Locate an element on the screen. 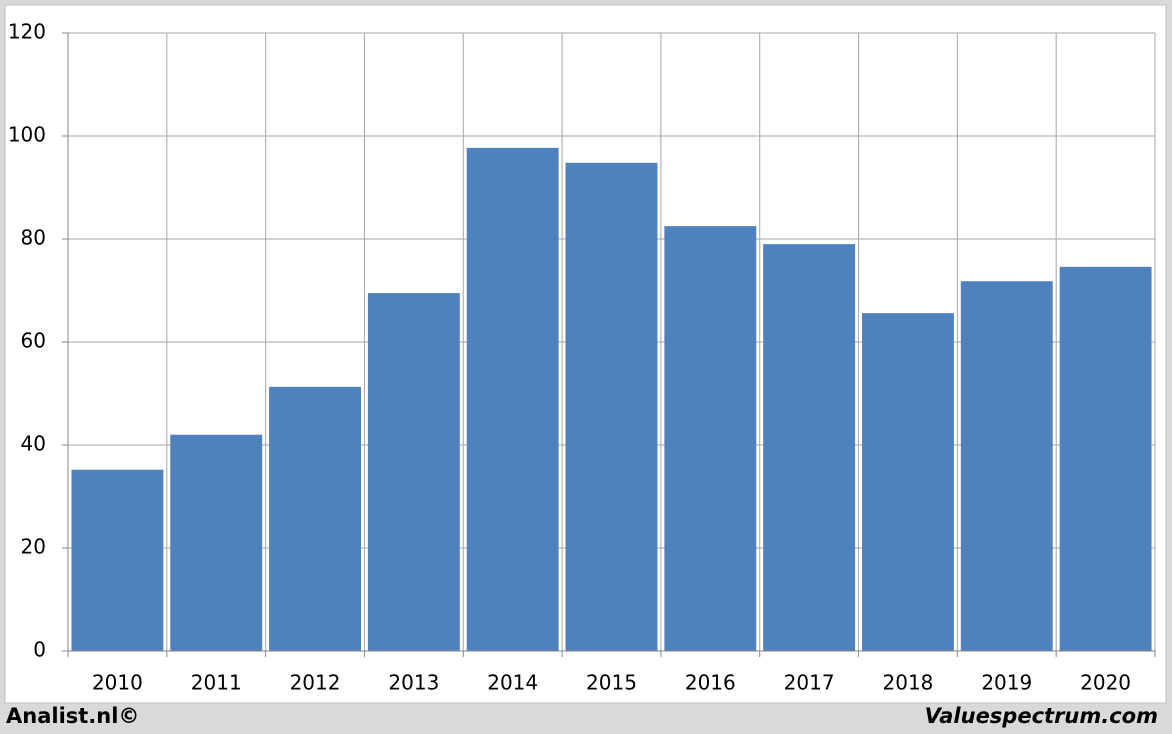 The image size is (1172, 734). x-tick-label: 2010 is located at coordinates (117, 683).